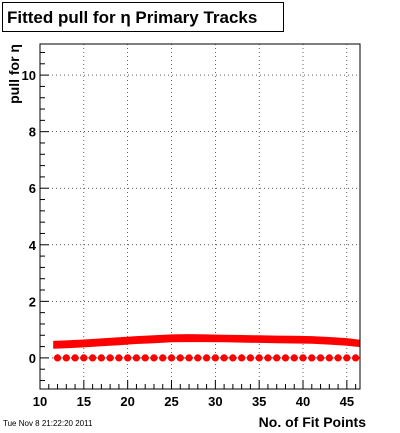 This screenshot has height=433, width=400. What do you see at coordinates (259, 401) in the screenshot?
I see `x-tick-label: 35` at bounding box center [259, 401].